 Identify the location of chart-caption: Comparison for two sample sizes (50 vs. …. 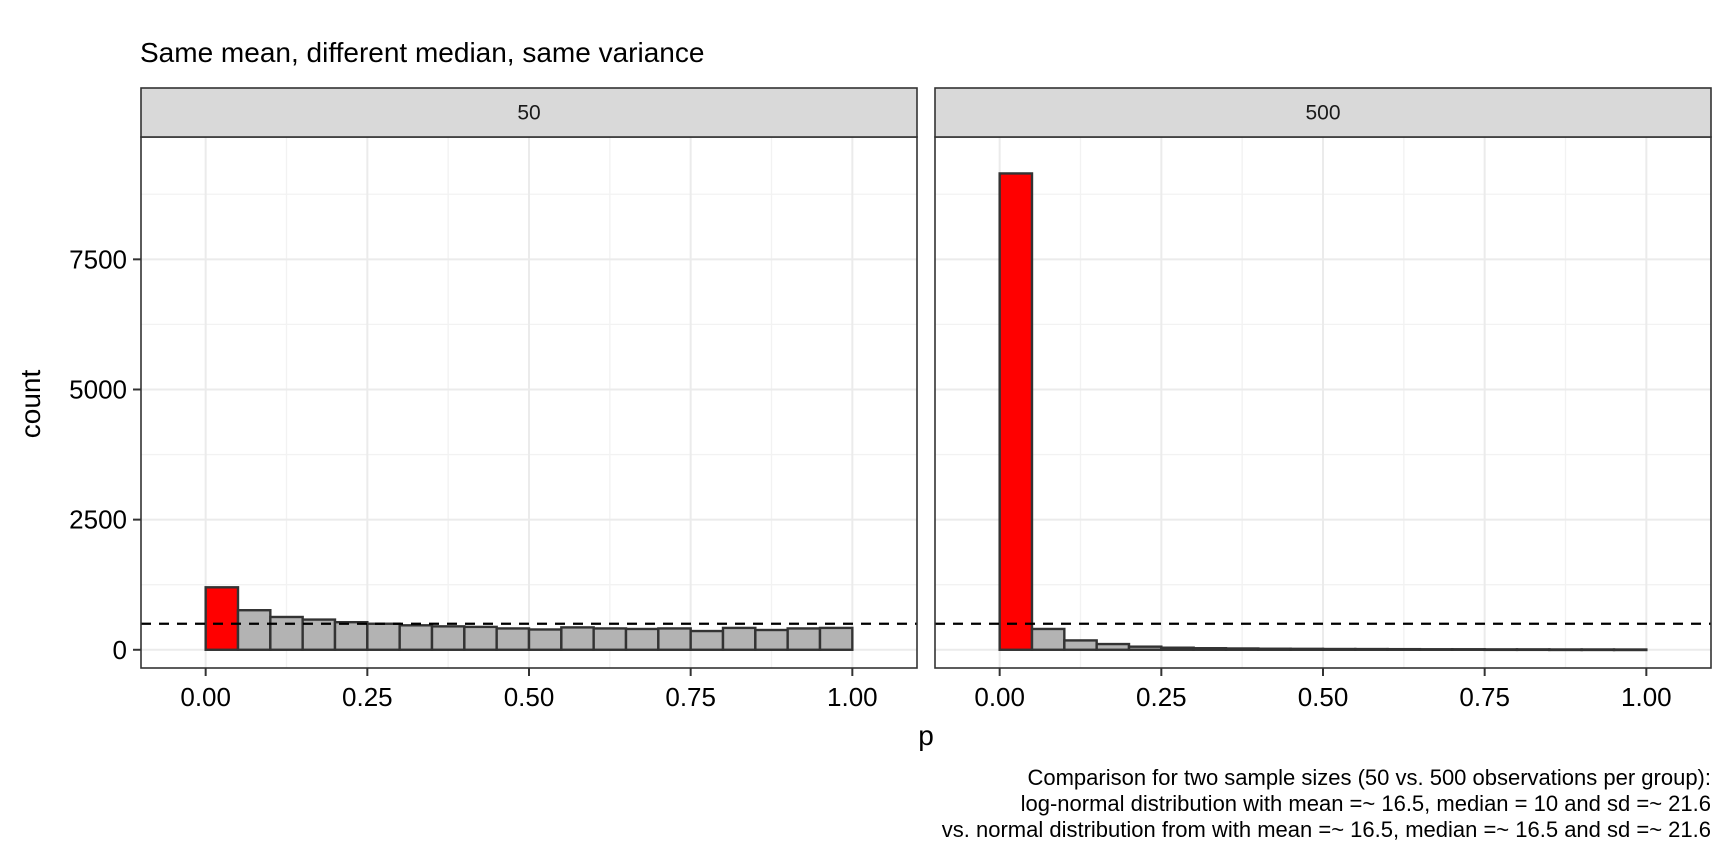
(1326, 803).